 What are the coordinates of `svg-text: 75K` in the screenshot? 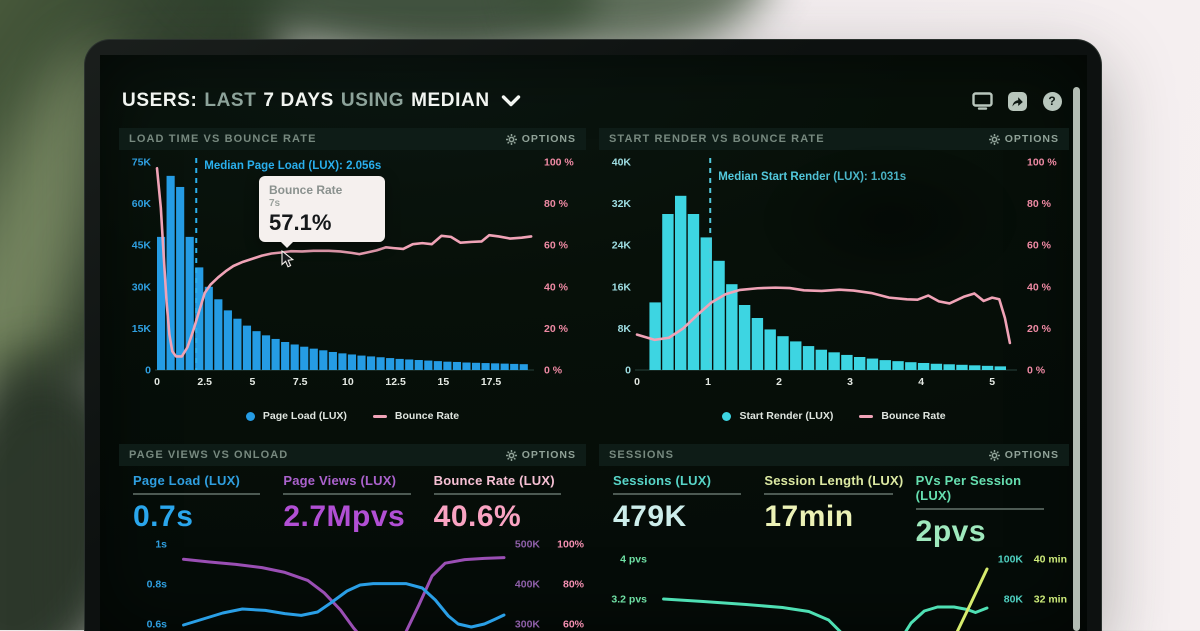 It's located at (142, 163).